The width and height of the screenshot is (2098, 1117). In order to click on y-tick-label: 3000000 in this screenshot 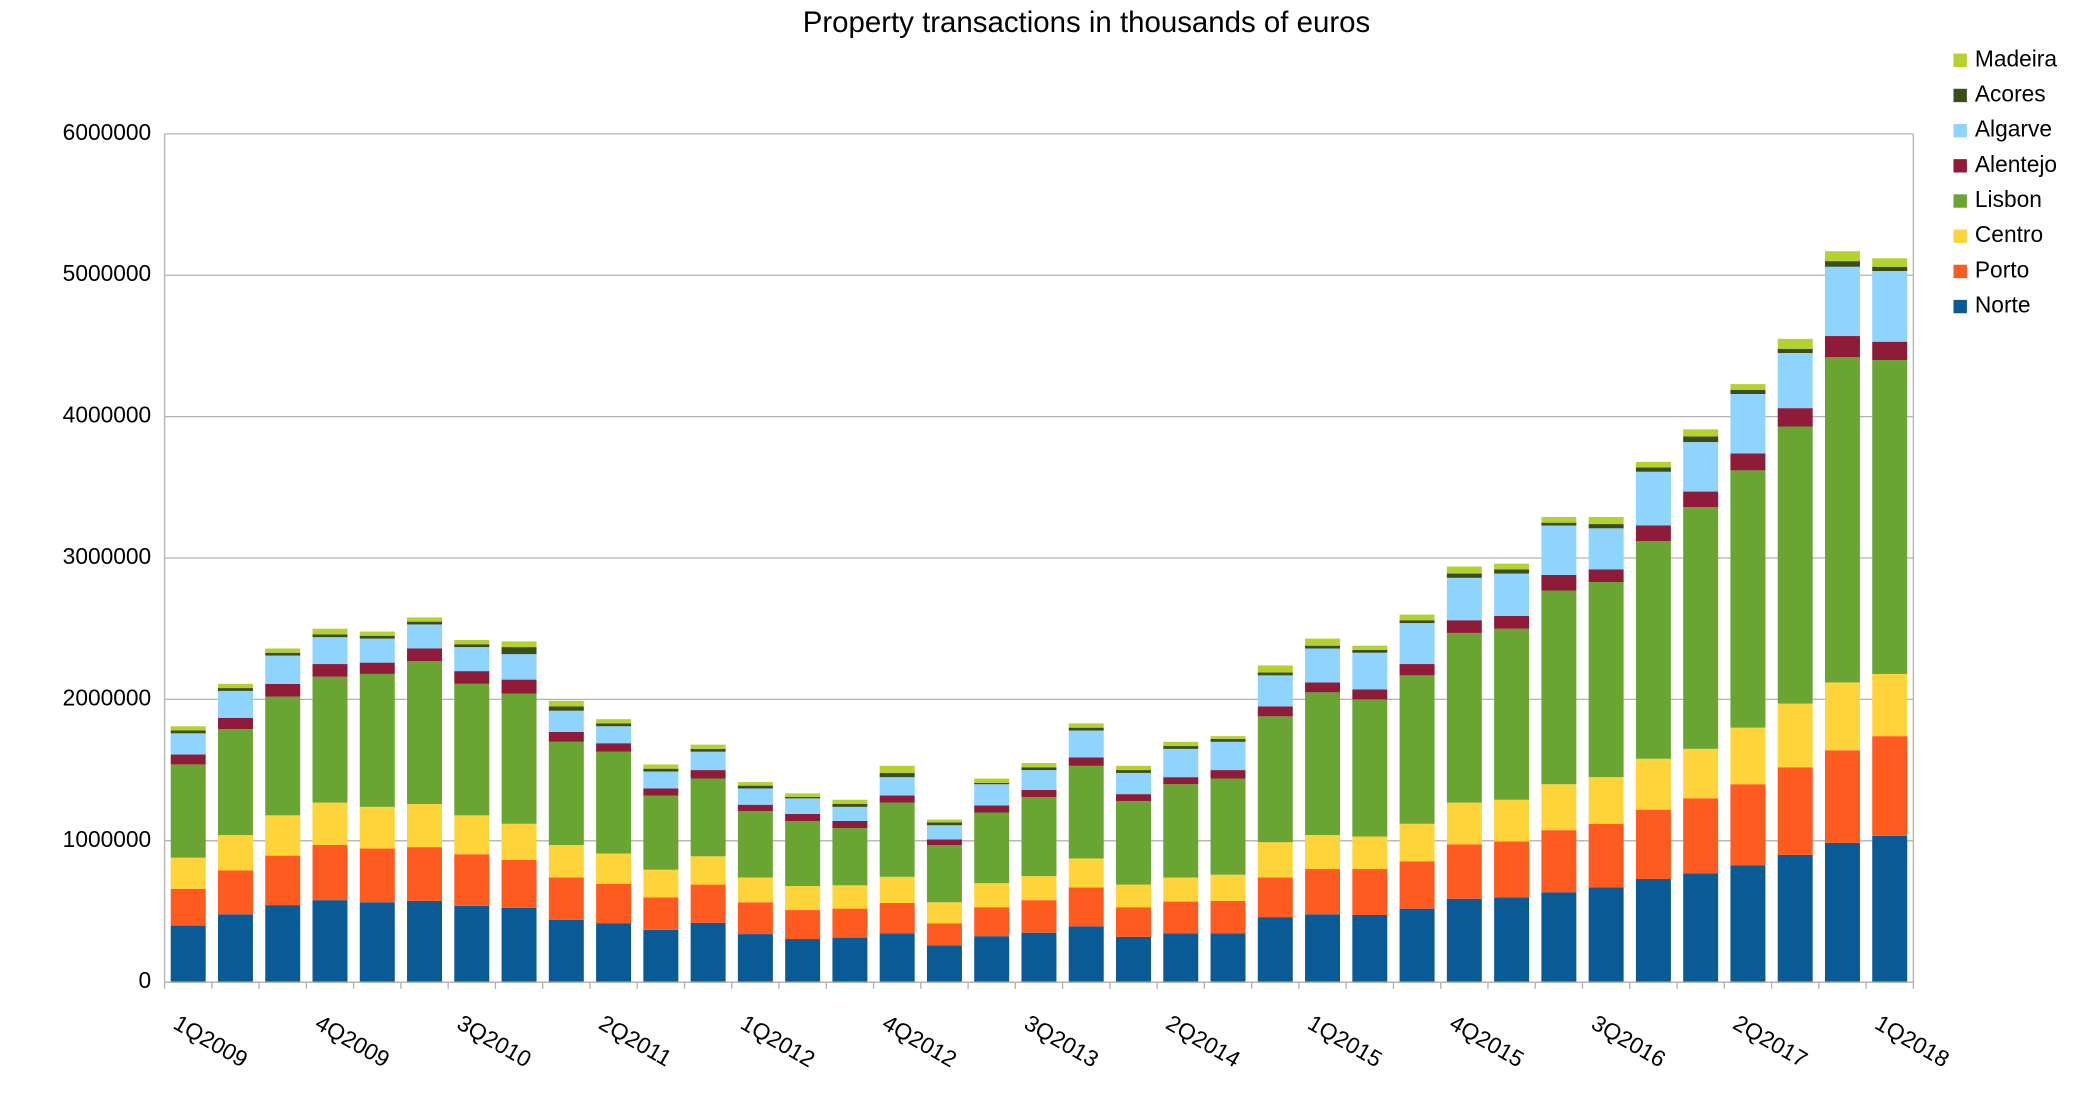, I will do `click(107, 556)`.